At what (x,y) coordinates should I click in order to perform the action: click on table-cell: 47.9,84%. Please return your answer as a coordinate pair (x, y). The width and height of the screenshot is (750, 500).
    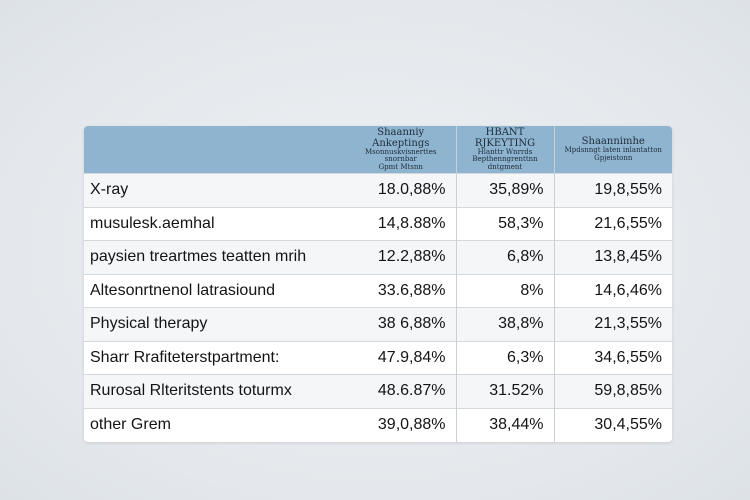
    Looking at the image, I should click on (401, 357).